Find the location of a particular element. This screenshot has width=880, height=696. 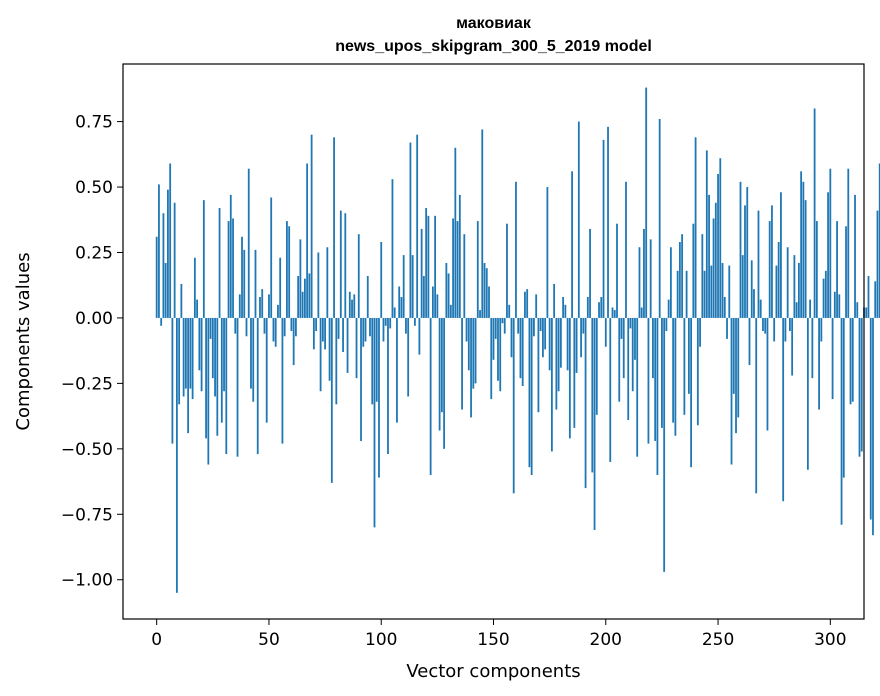

y-tick-label: −0.75 is located at coordinates (87, 515).